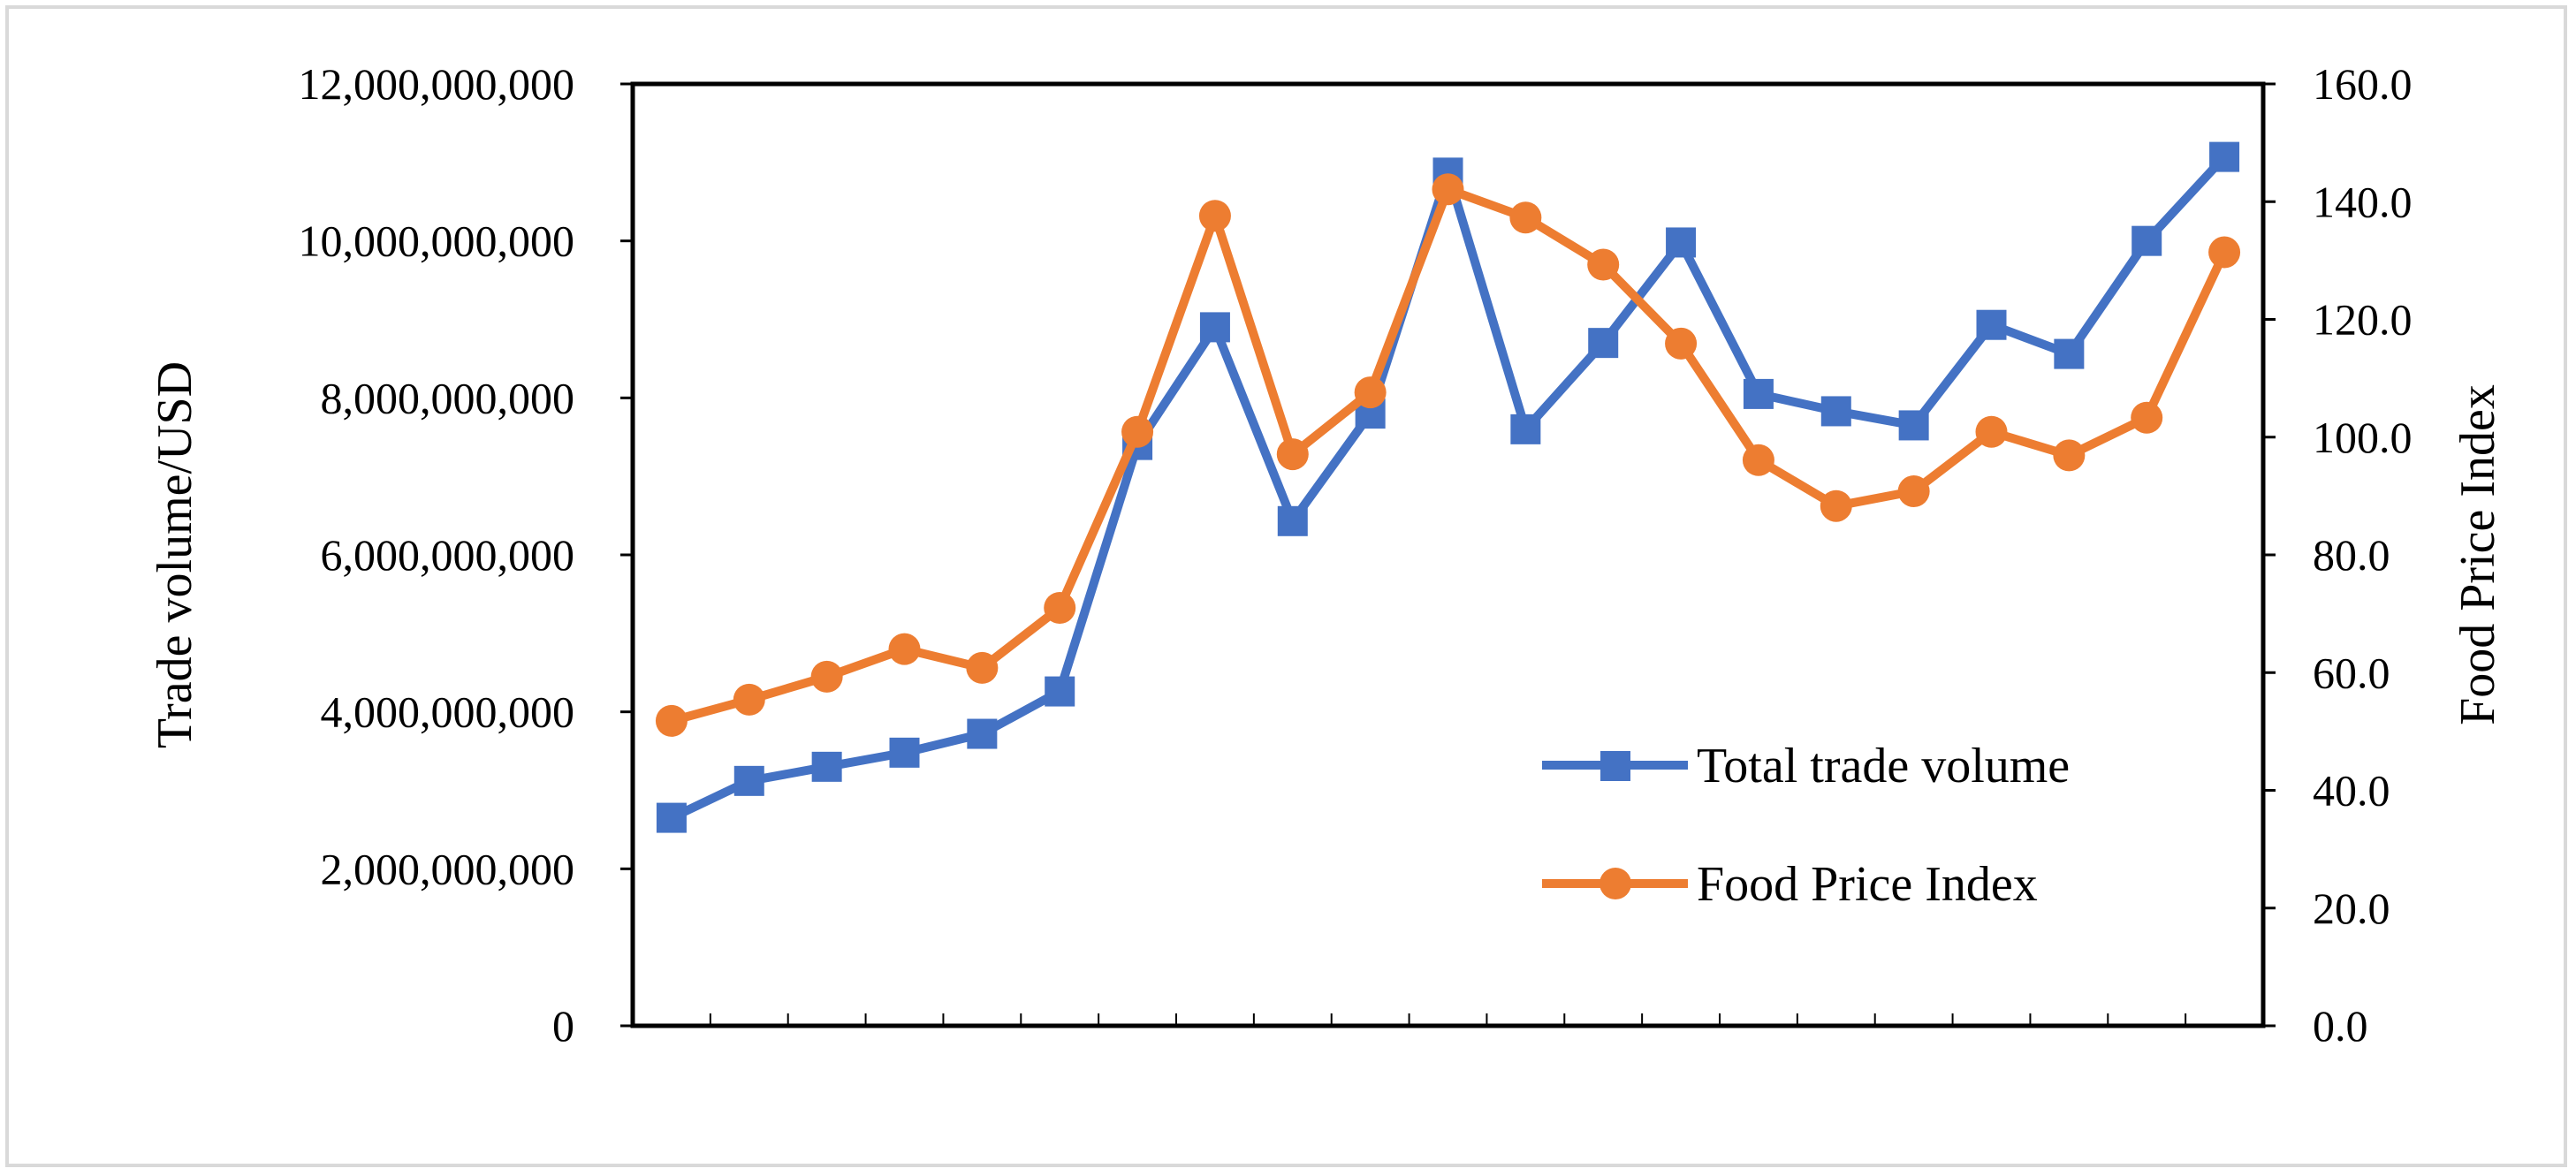  I want to click on right-tick-label: 120.0, so click(2363, 320).